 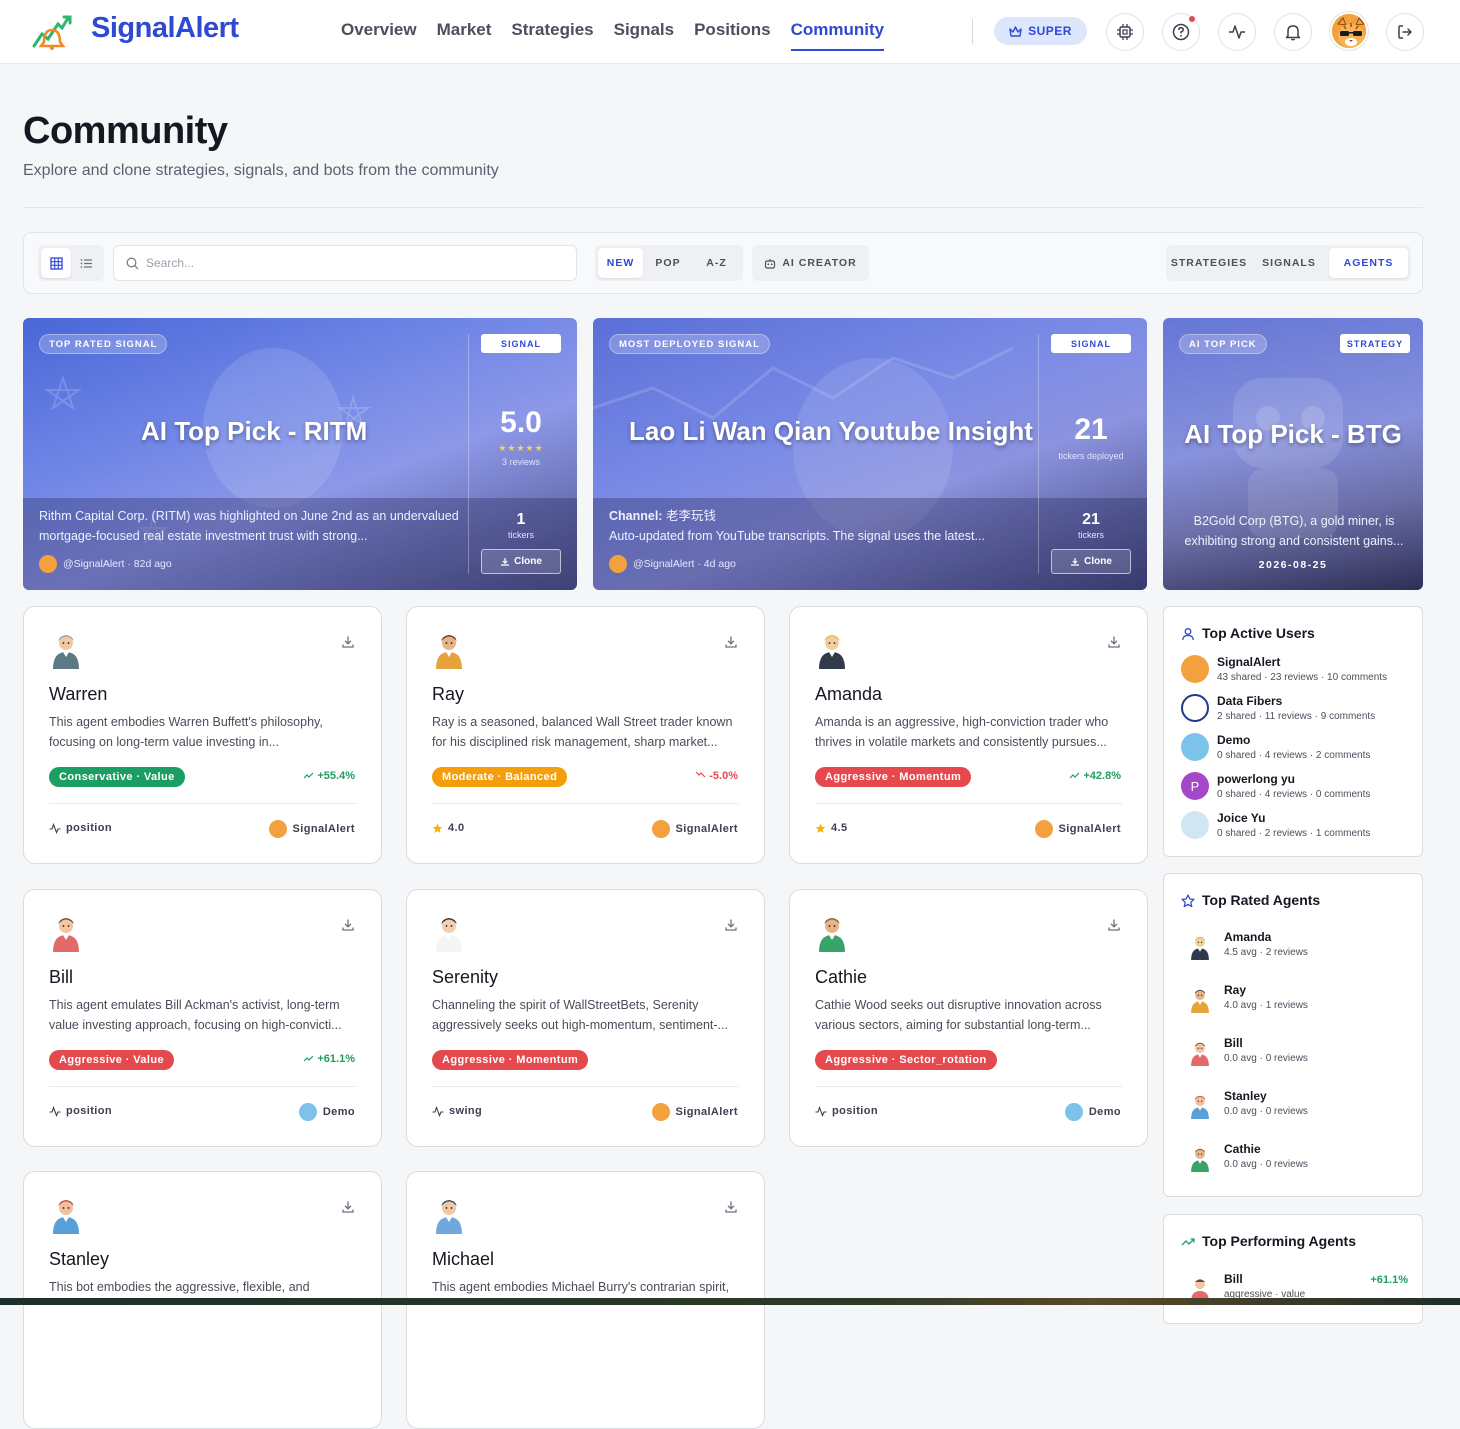 What do you see at coordinates (1405, 32) in the screenshot?
I see `logout-button` at bounding box center [1405, 32].